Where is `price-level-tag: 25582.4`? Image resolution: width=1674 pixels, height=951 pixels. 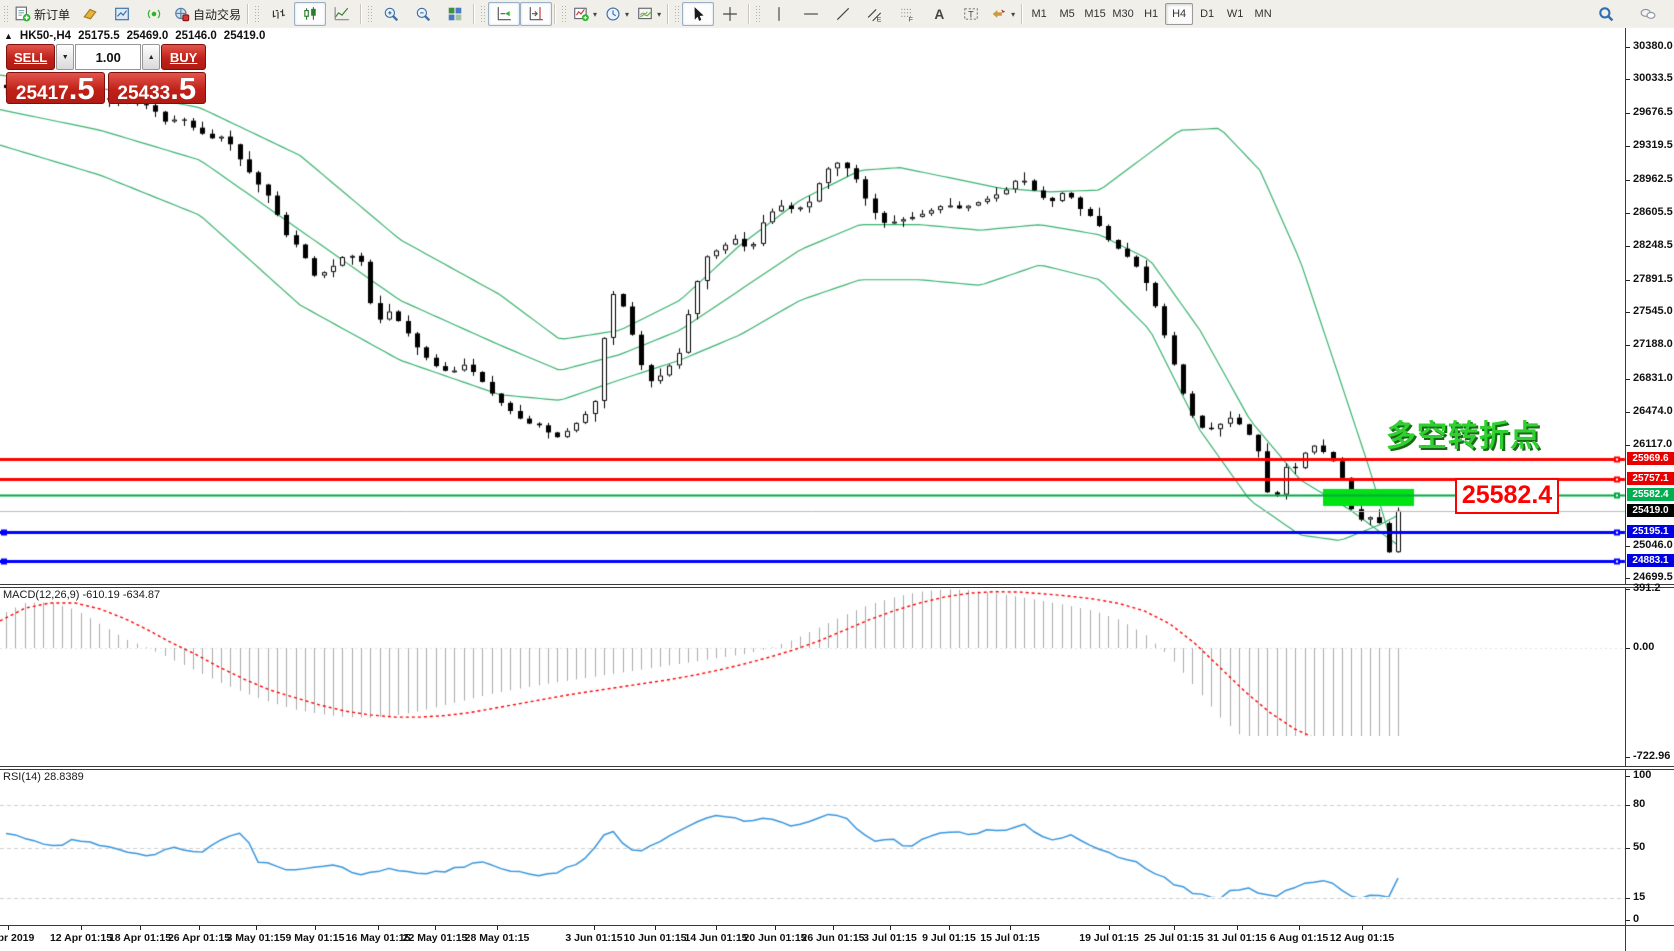 price-level-tag: 25582.4 is located at coordinates (1650, 495).